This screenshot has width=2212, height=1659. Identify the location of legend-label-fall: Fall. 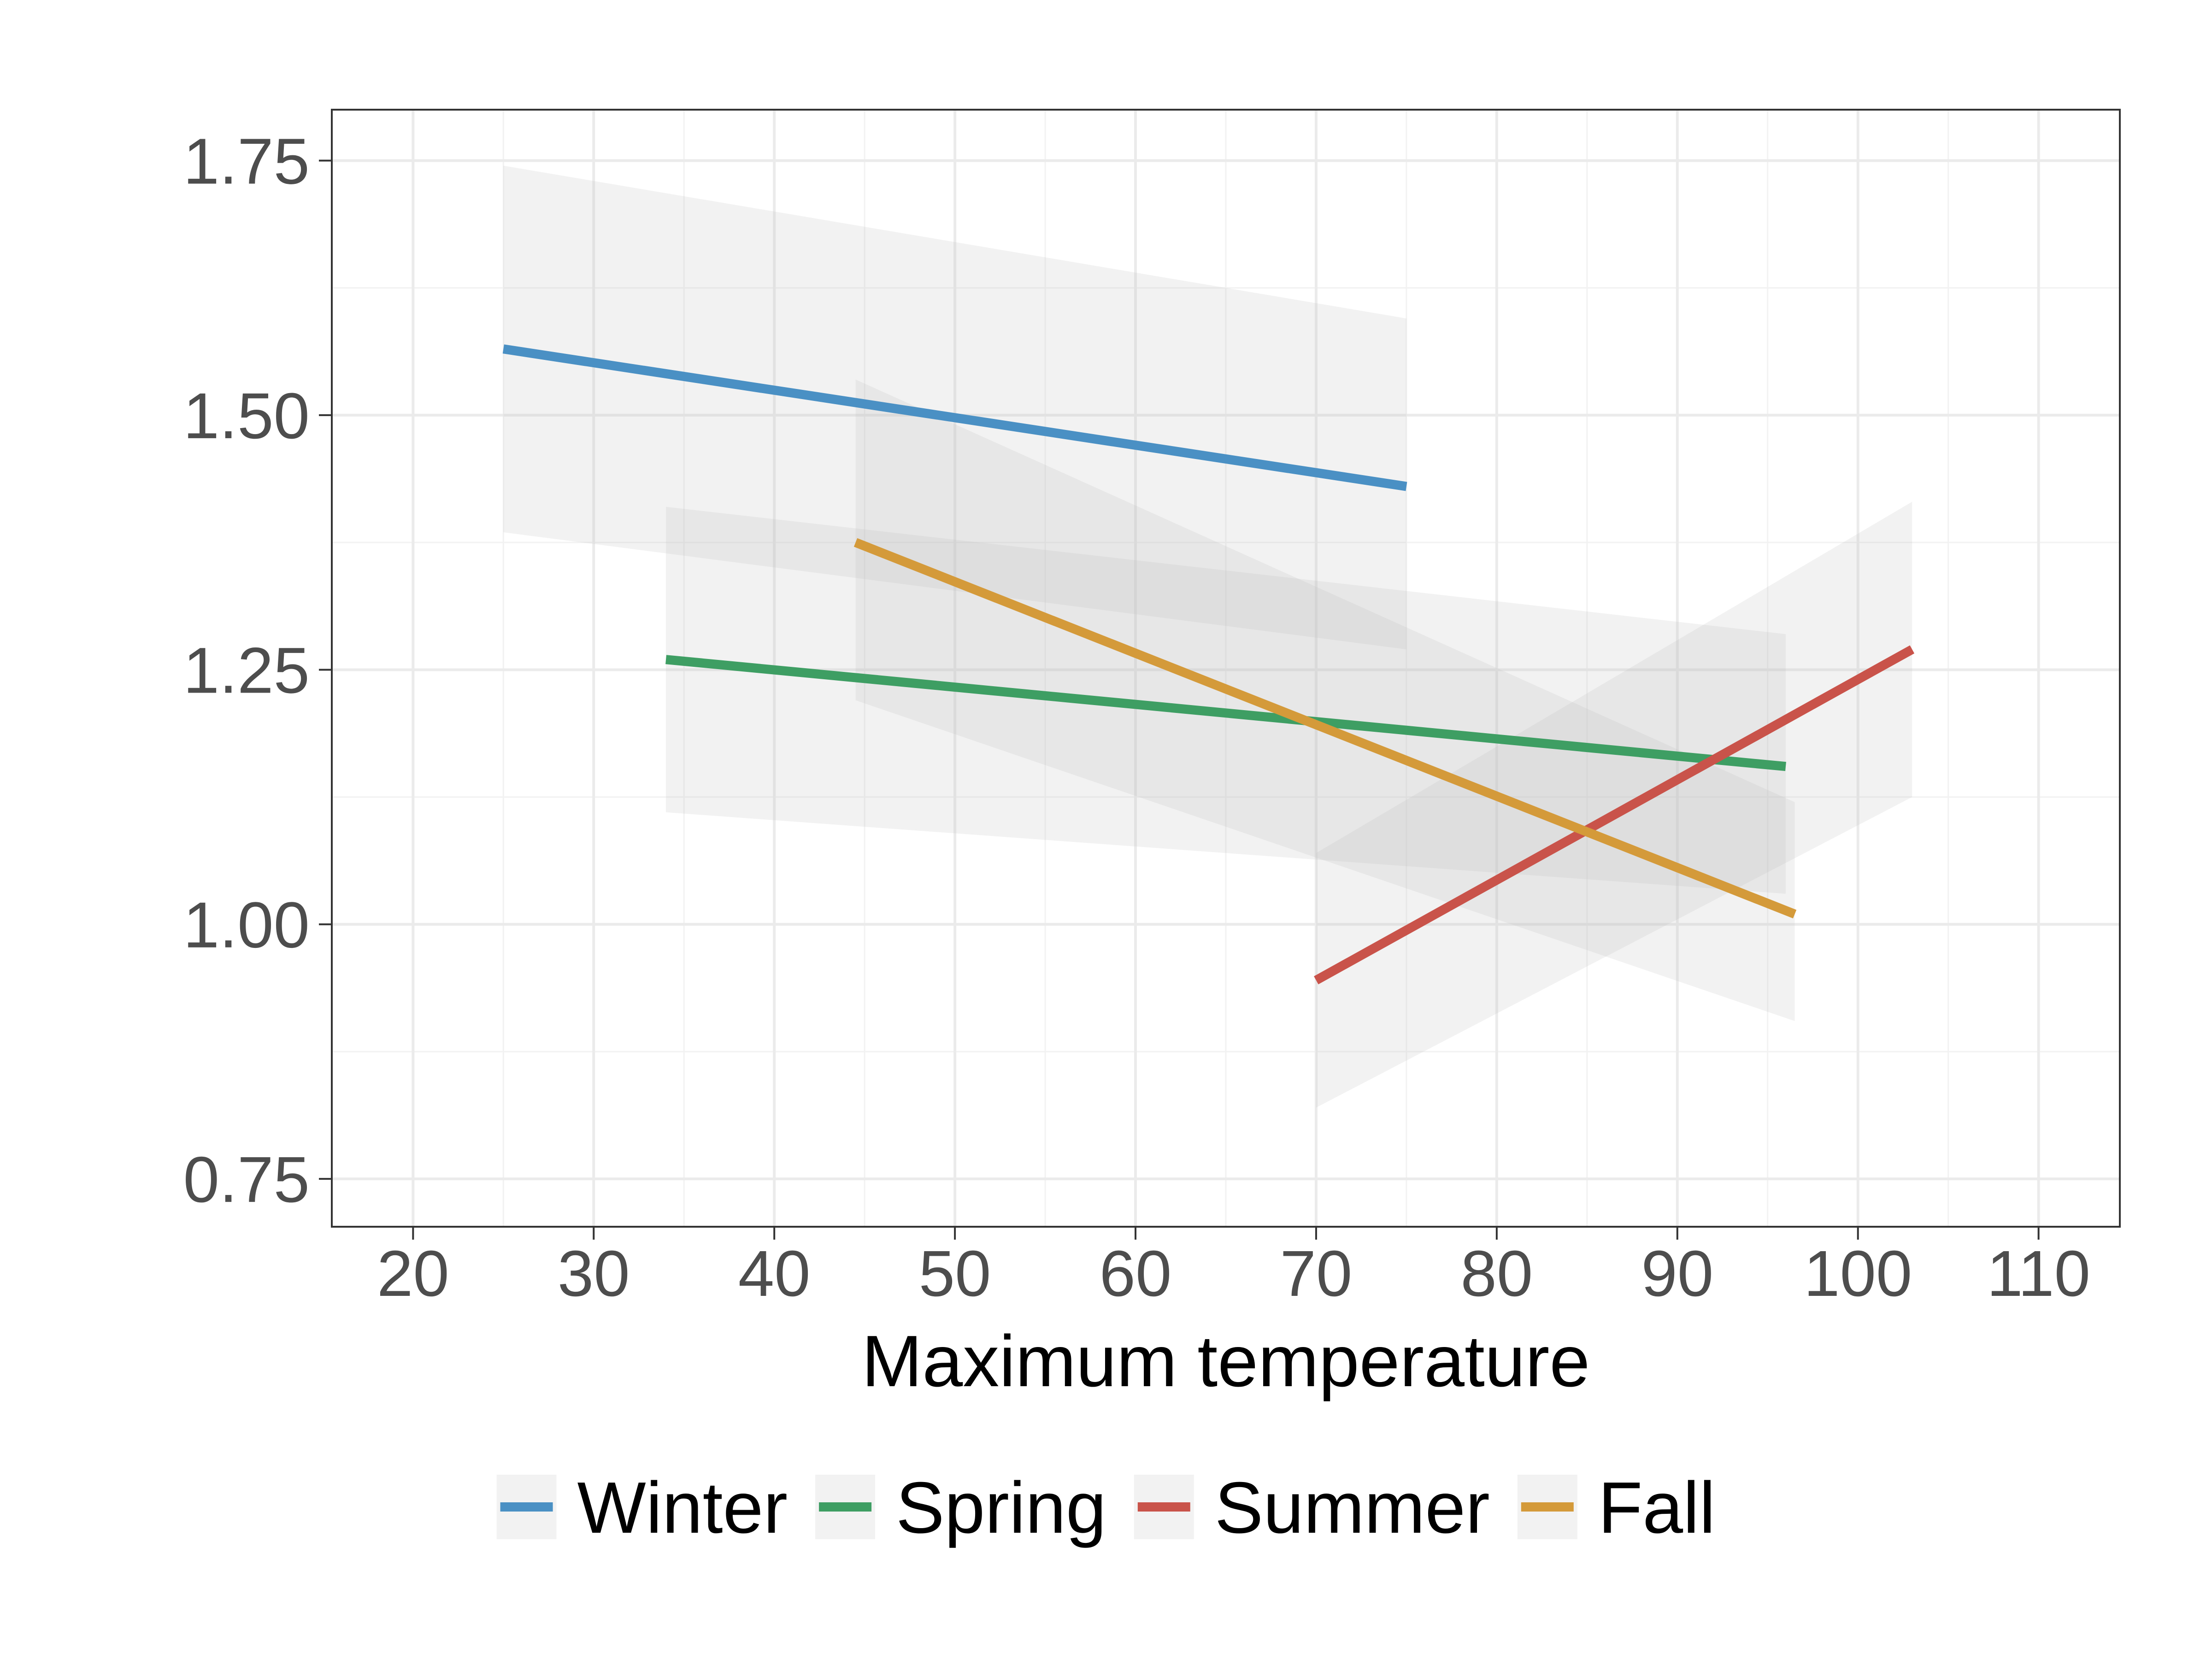
(1657, 1507).